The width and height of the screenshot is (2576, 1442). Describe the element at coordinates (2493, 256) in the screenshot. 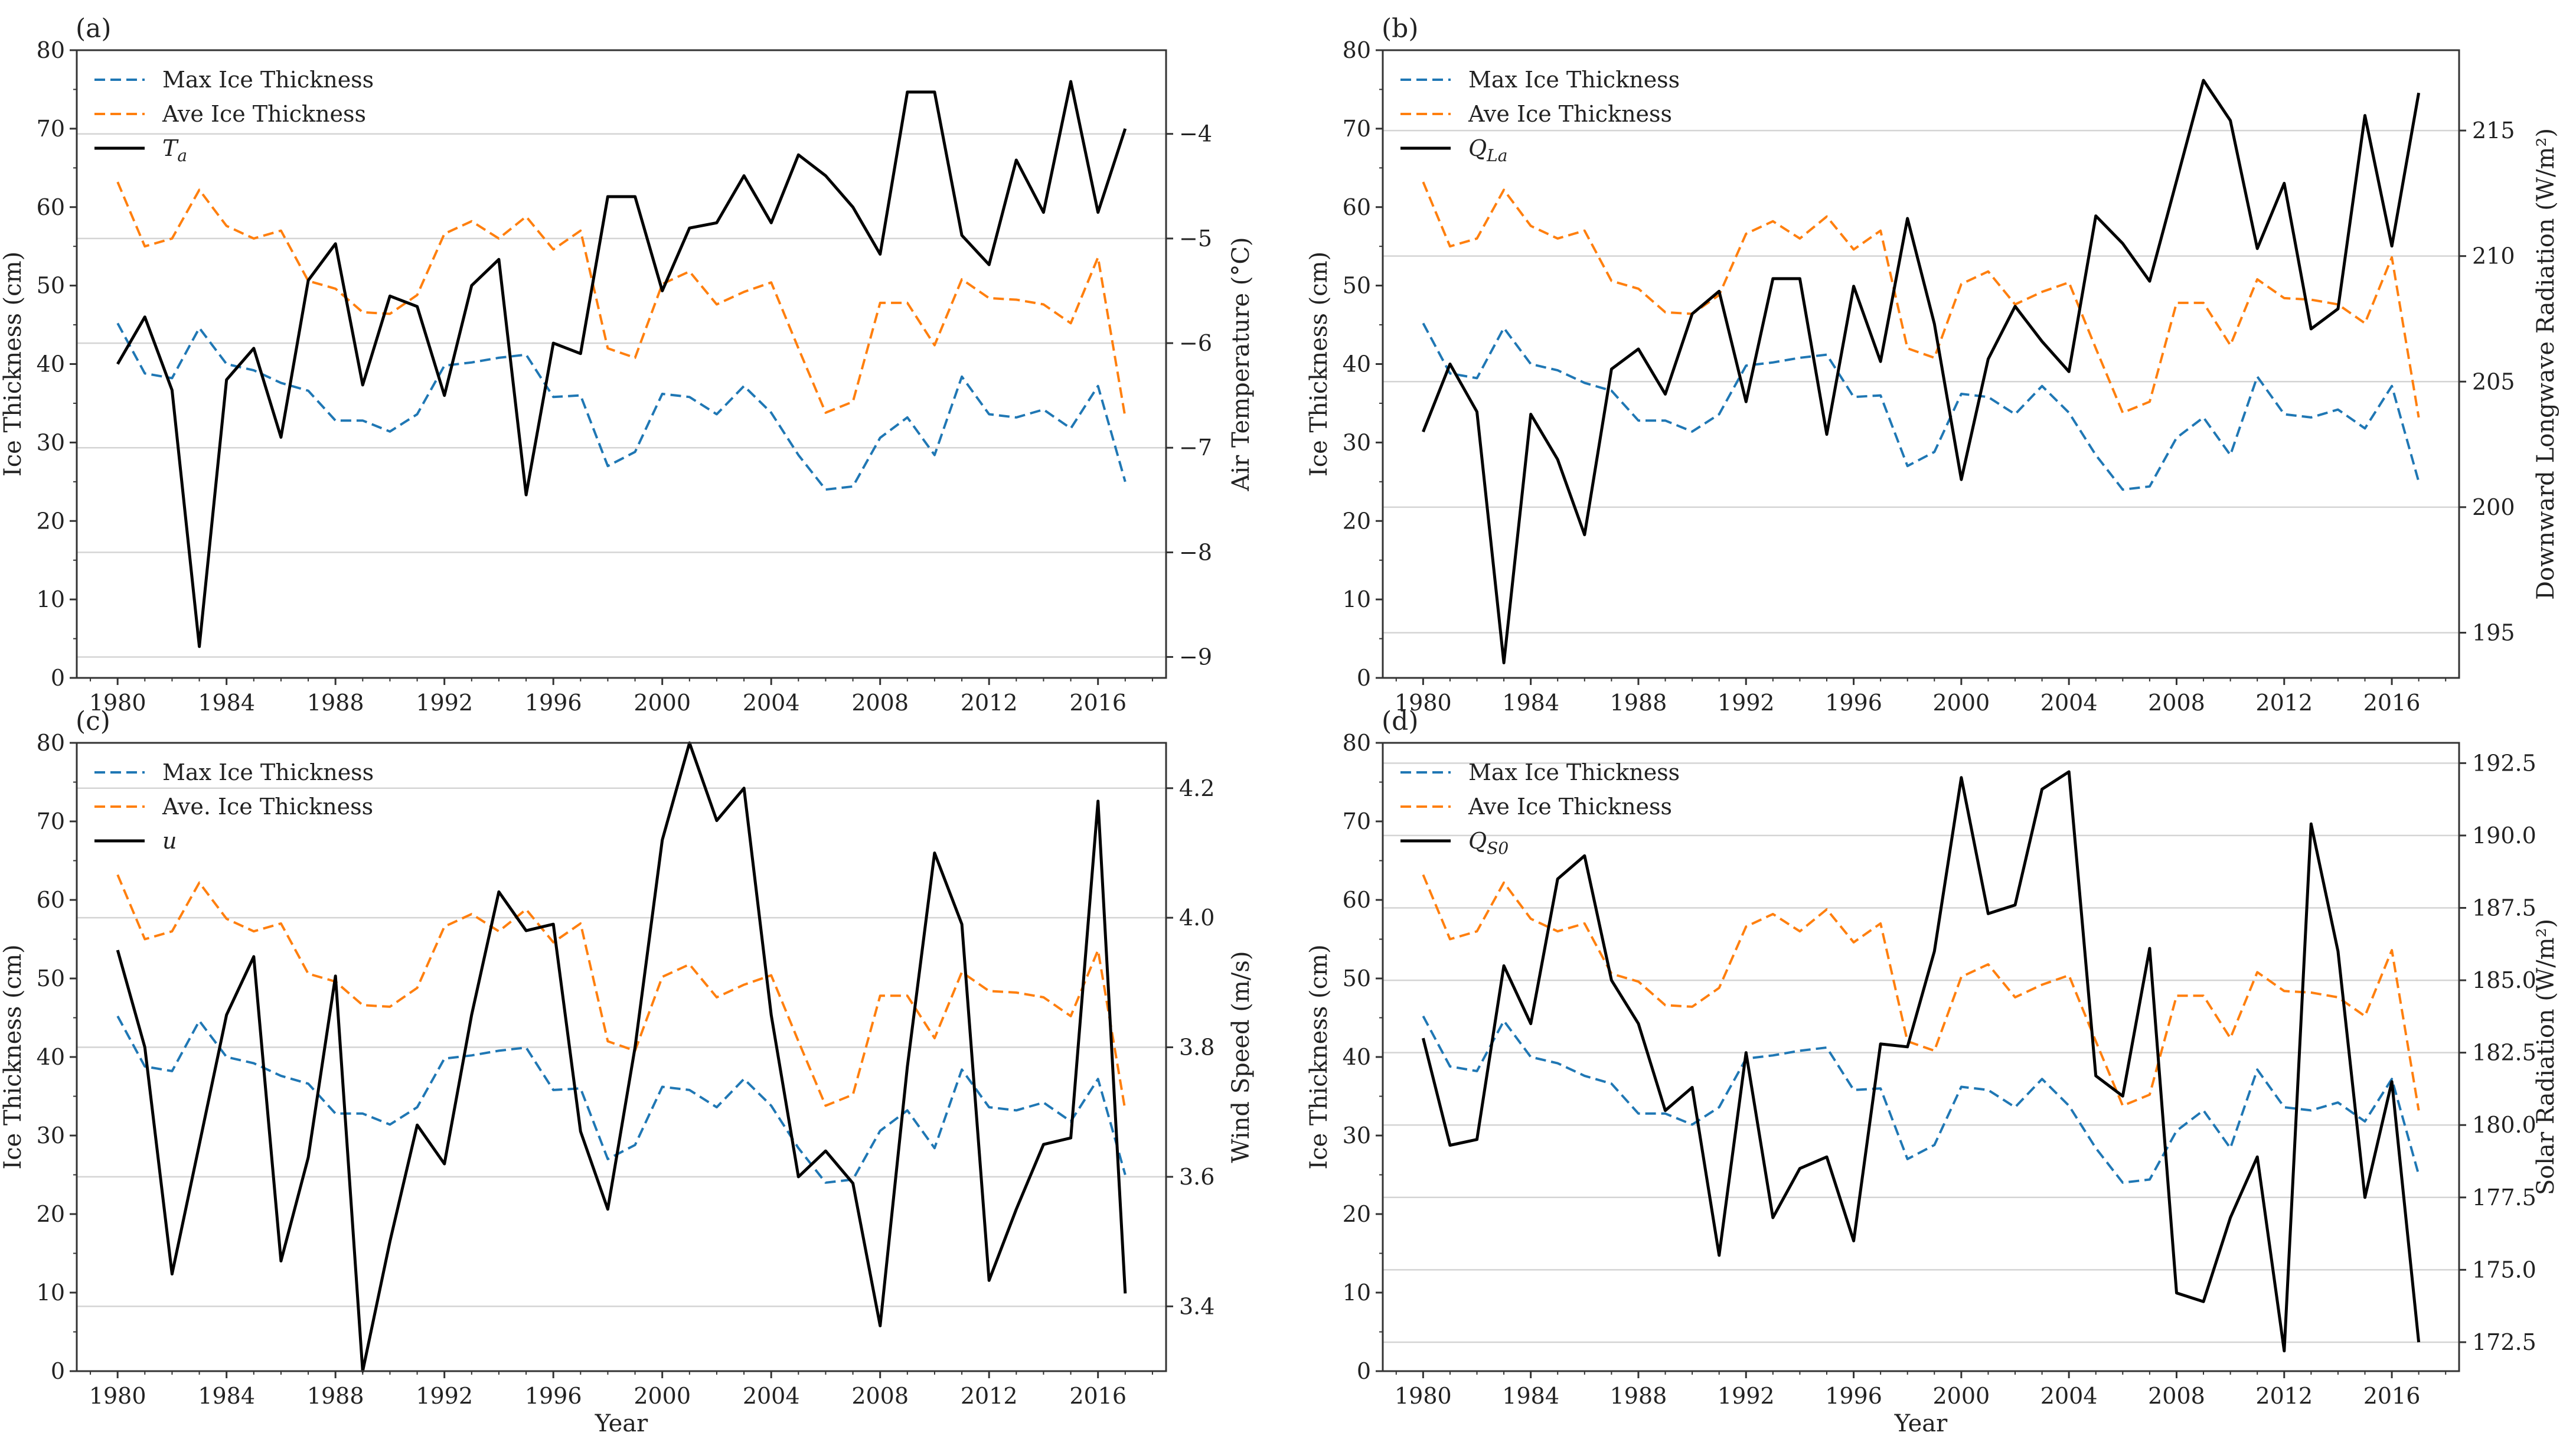

I see `y2-tick-label: 210` at that location.